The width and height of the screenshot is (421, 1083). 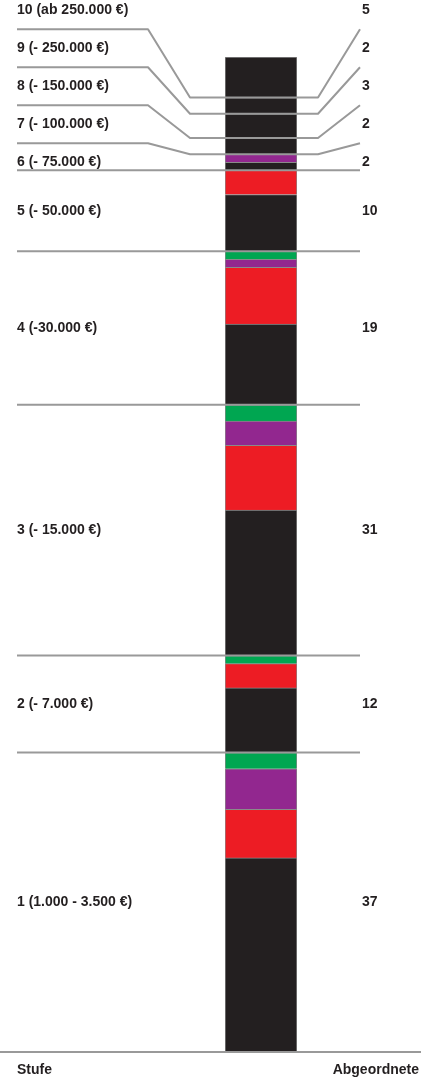 What do you see at coordinates (75, 901) in the screenshot?
I see `text: 1 (1.000 - 3.500 €)` at bounding box center [75, 901].